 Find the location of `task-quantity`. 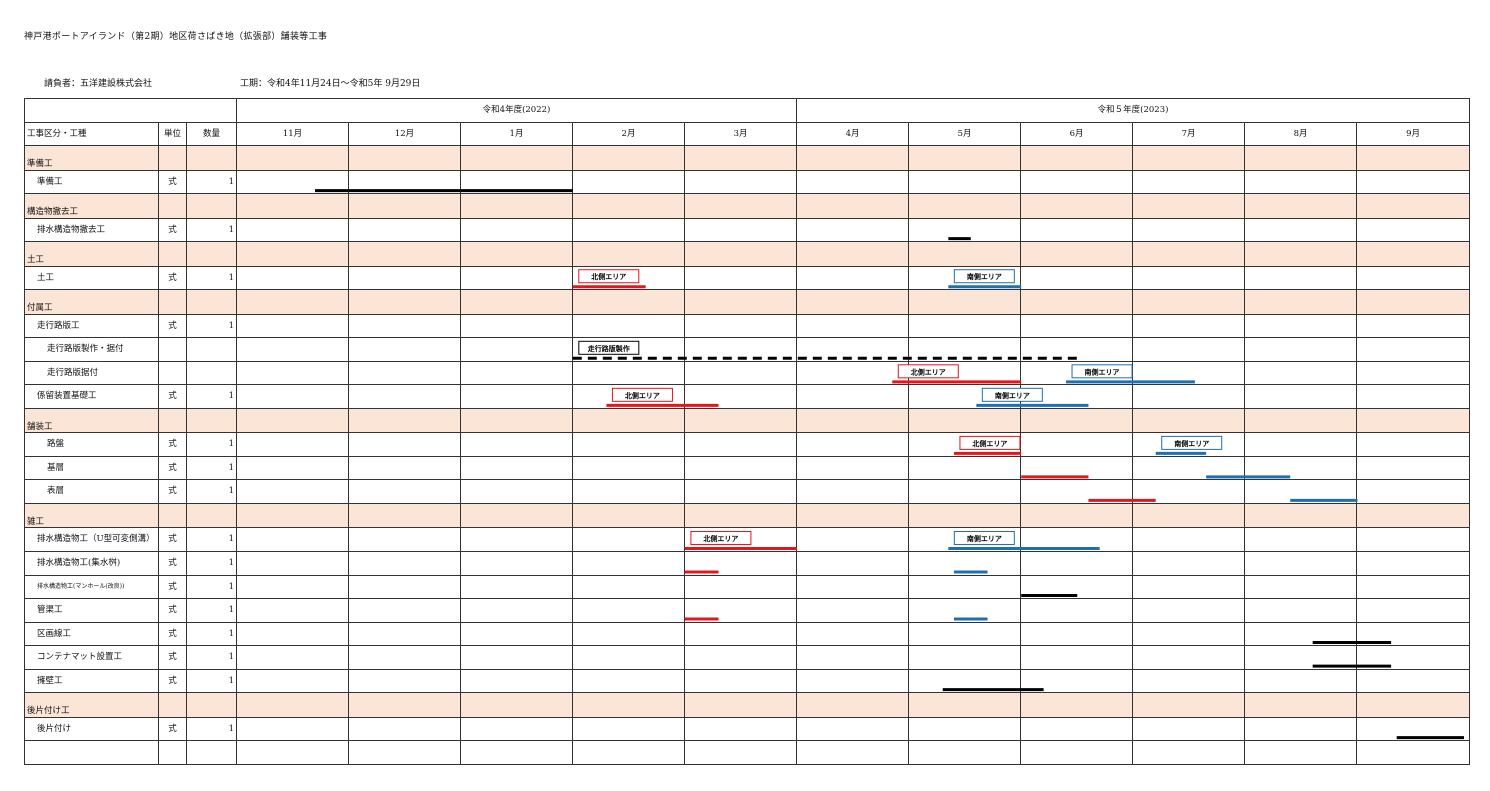

task-quantity is located at coordinates (211, 302).